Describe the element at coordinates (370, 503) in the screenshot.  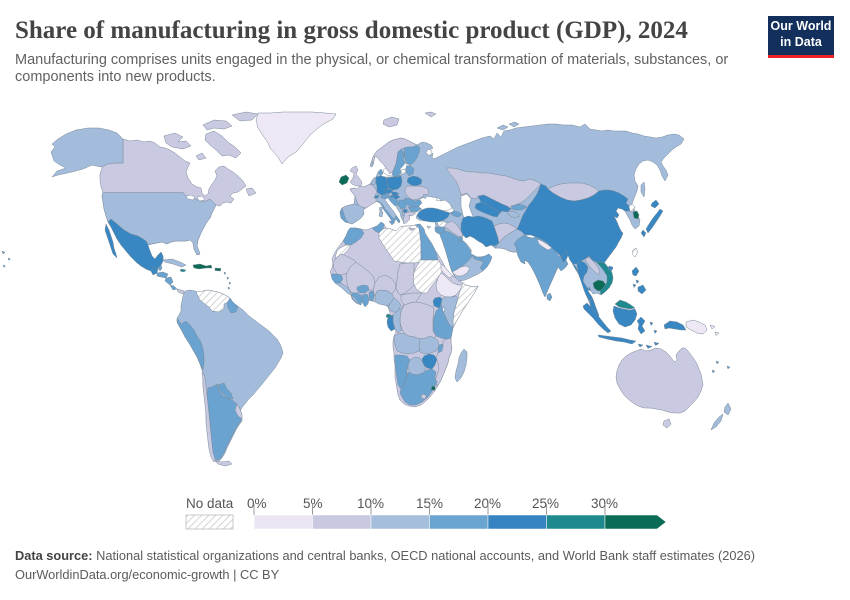
I see `svg-text: 10%` at that location.